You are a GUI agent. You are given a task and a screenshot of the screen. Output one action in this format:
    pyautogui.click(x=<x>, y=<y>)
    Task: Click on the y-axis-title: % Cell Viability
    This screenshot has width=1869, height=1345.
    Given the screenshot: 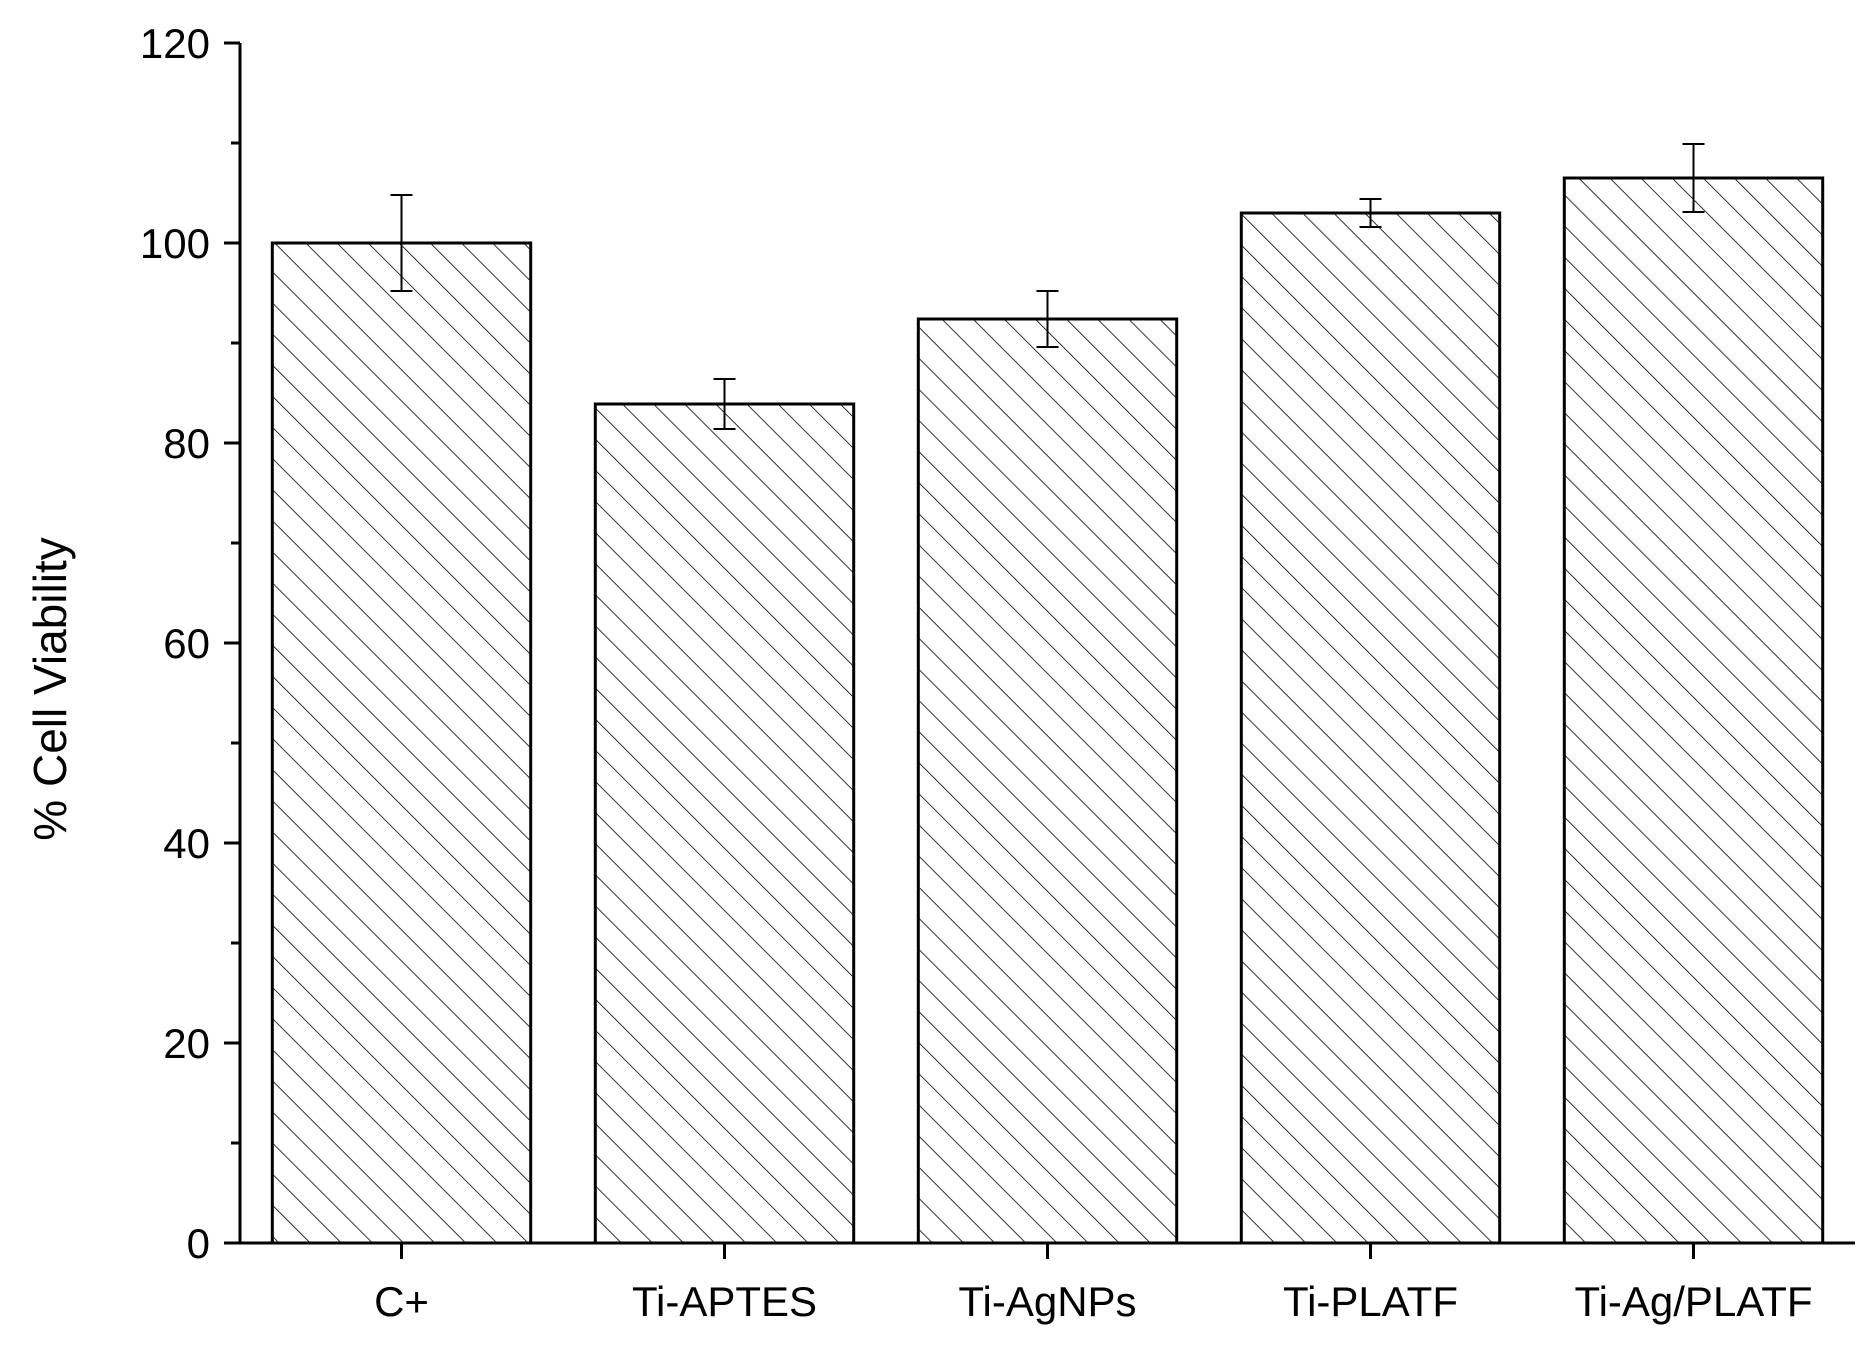 What is the action you would take?
    pyautogui.click(x=50, y=688)
    